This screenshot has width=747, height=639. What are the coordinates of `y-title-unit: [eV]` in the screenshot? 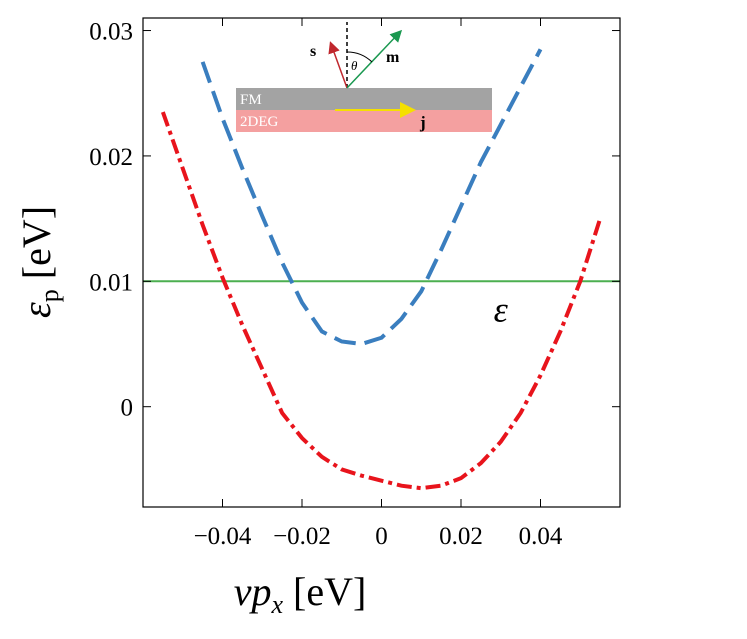 It's located at (36, 242).